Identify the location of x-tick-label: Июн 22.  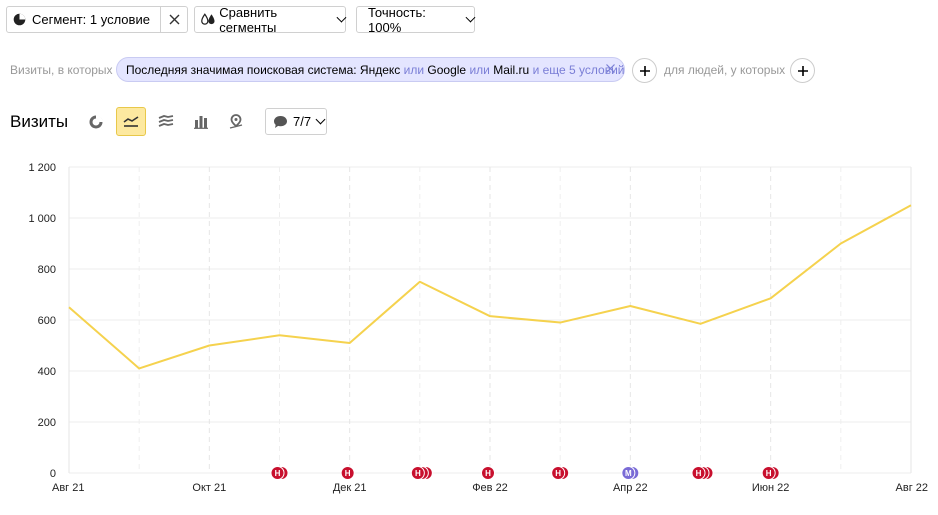
(771, 488).